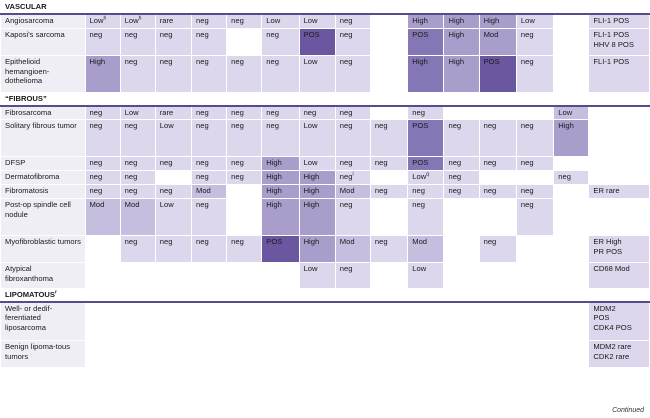  Describe the element at coordinates (628, 410) in the screenshot. I see `continued-note: Continued` at that location.